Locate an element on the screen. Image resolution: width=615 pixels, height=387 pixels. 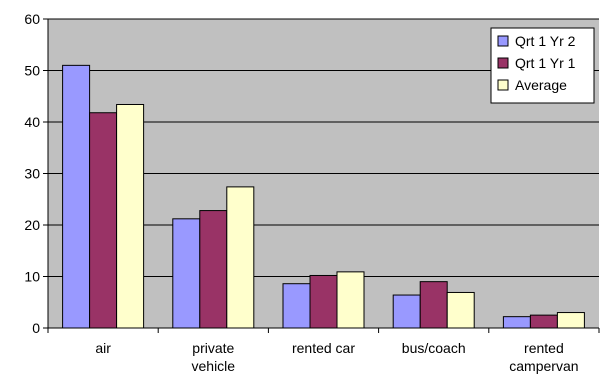
legend-label: Average is located at coordinates (541, 85).